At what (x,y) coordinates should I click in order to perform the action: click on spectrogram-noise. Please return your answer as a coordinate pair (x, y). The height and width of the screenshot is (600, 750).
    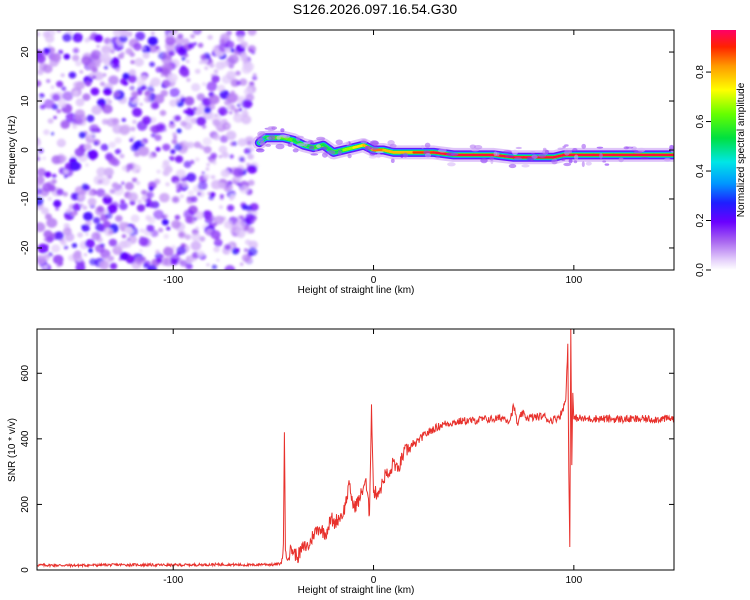
    Looking at the image, I should click on (148, 150).